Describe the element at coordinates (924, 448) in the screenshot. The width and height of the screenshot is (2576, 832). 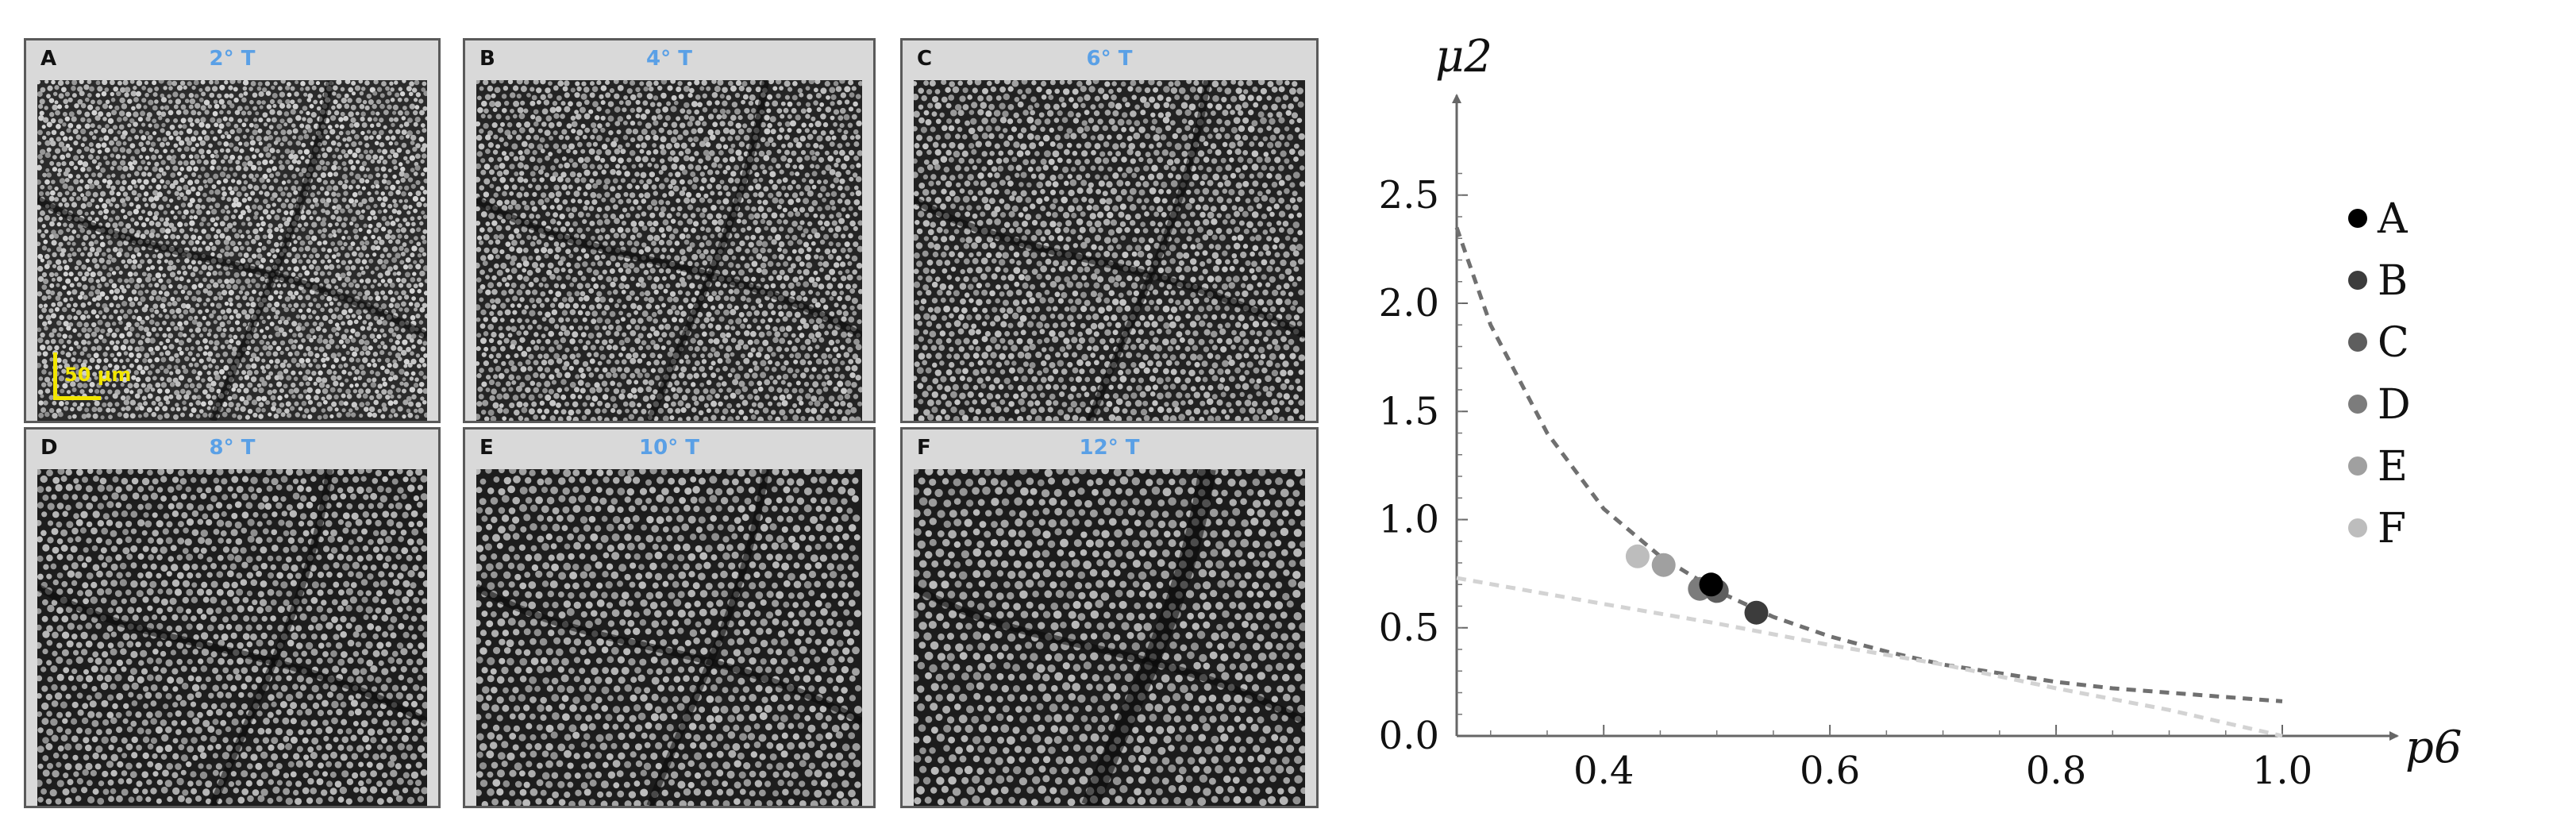
I see `panel-letter: F` at that location.